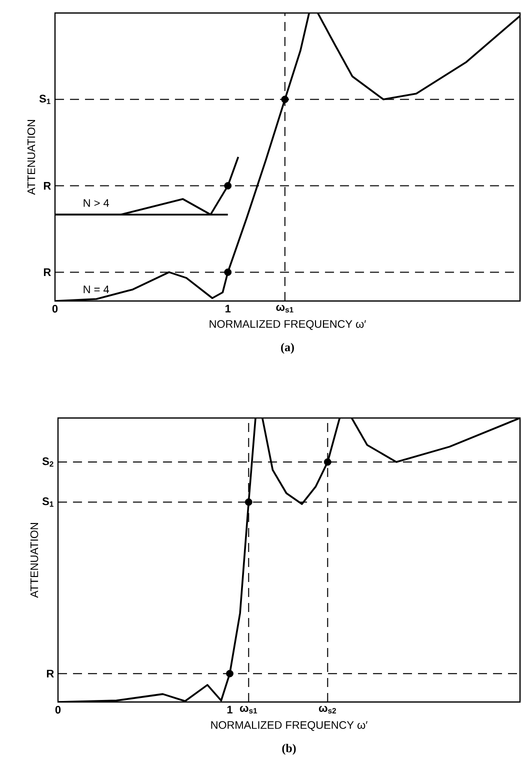 The width and height of the screenshot is (521, 776). I want to click on series-label: N > 4, so click(97, 203).